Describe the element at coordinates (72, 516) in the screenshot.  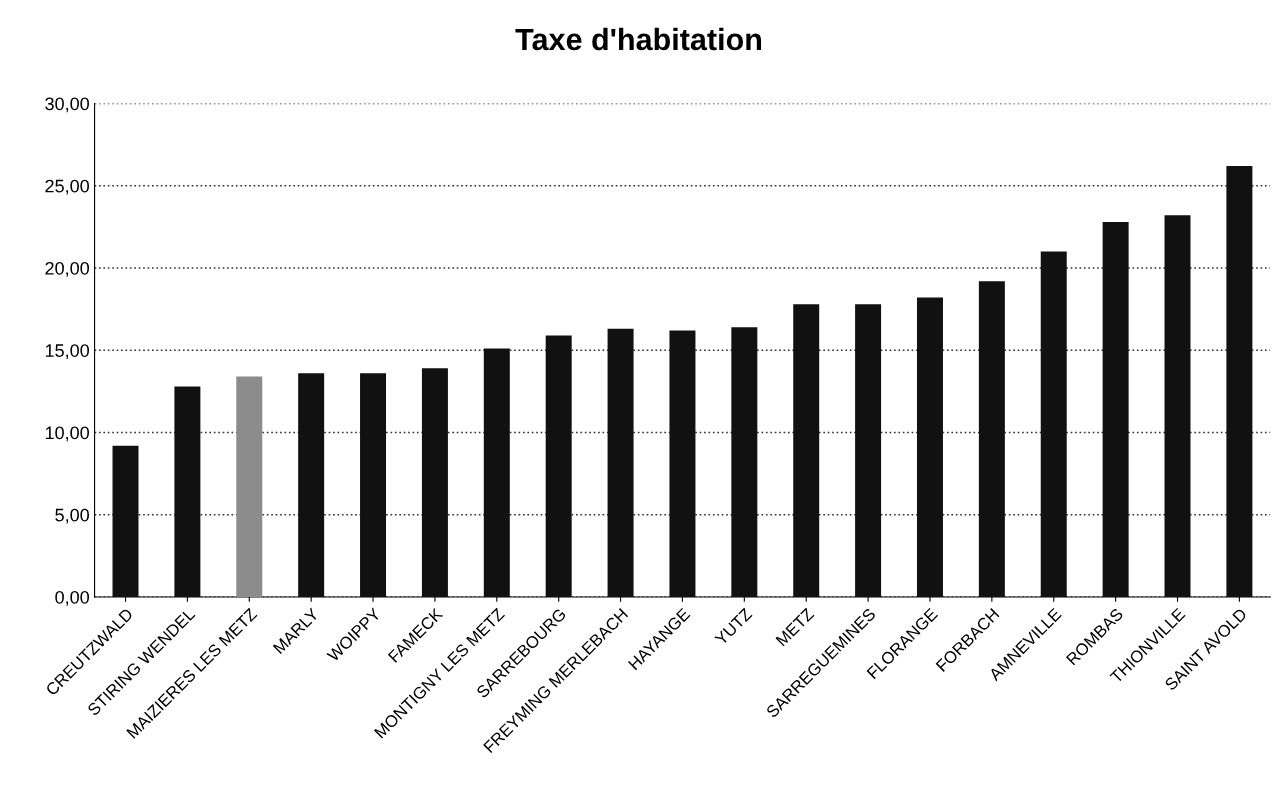
I see `y-tick-label: 5,00` at that location.